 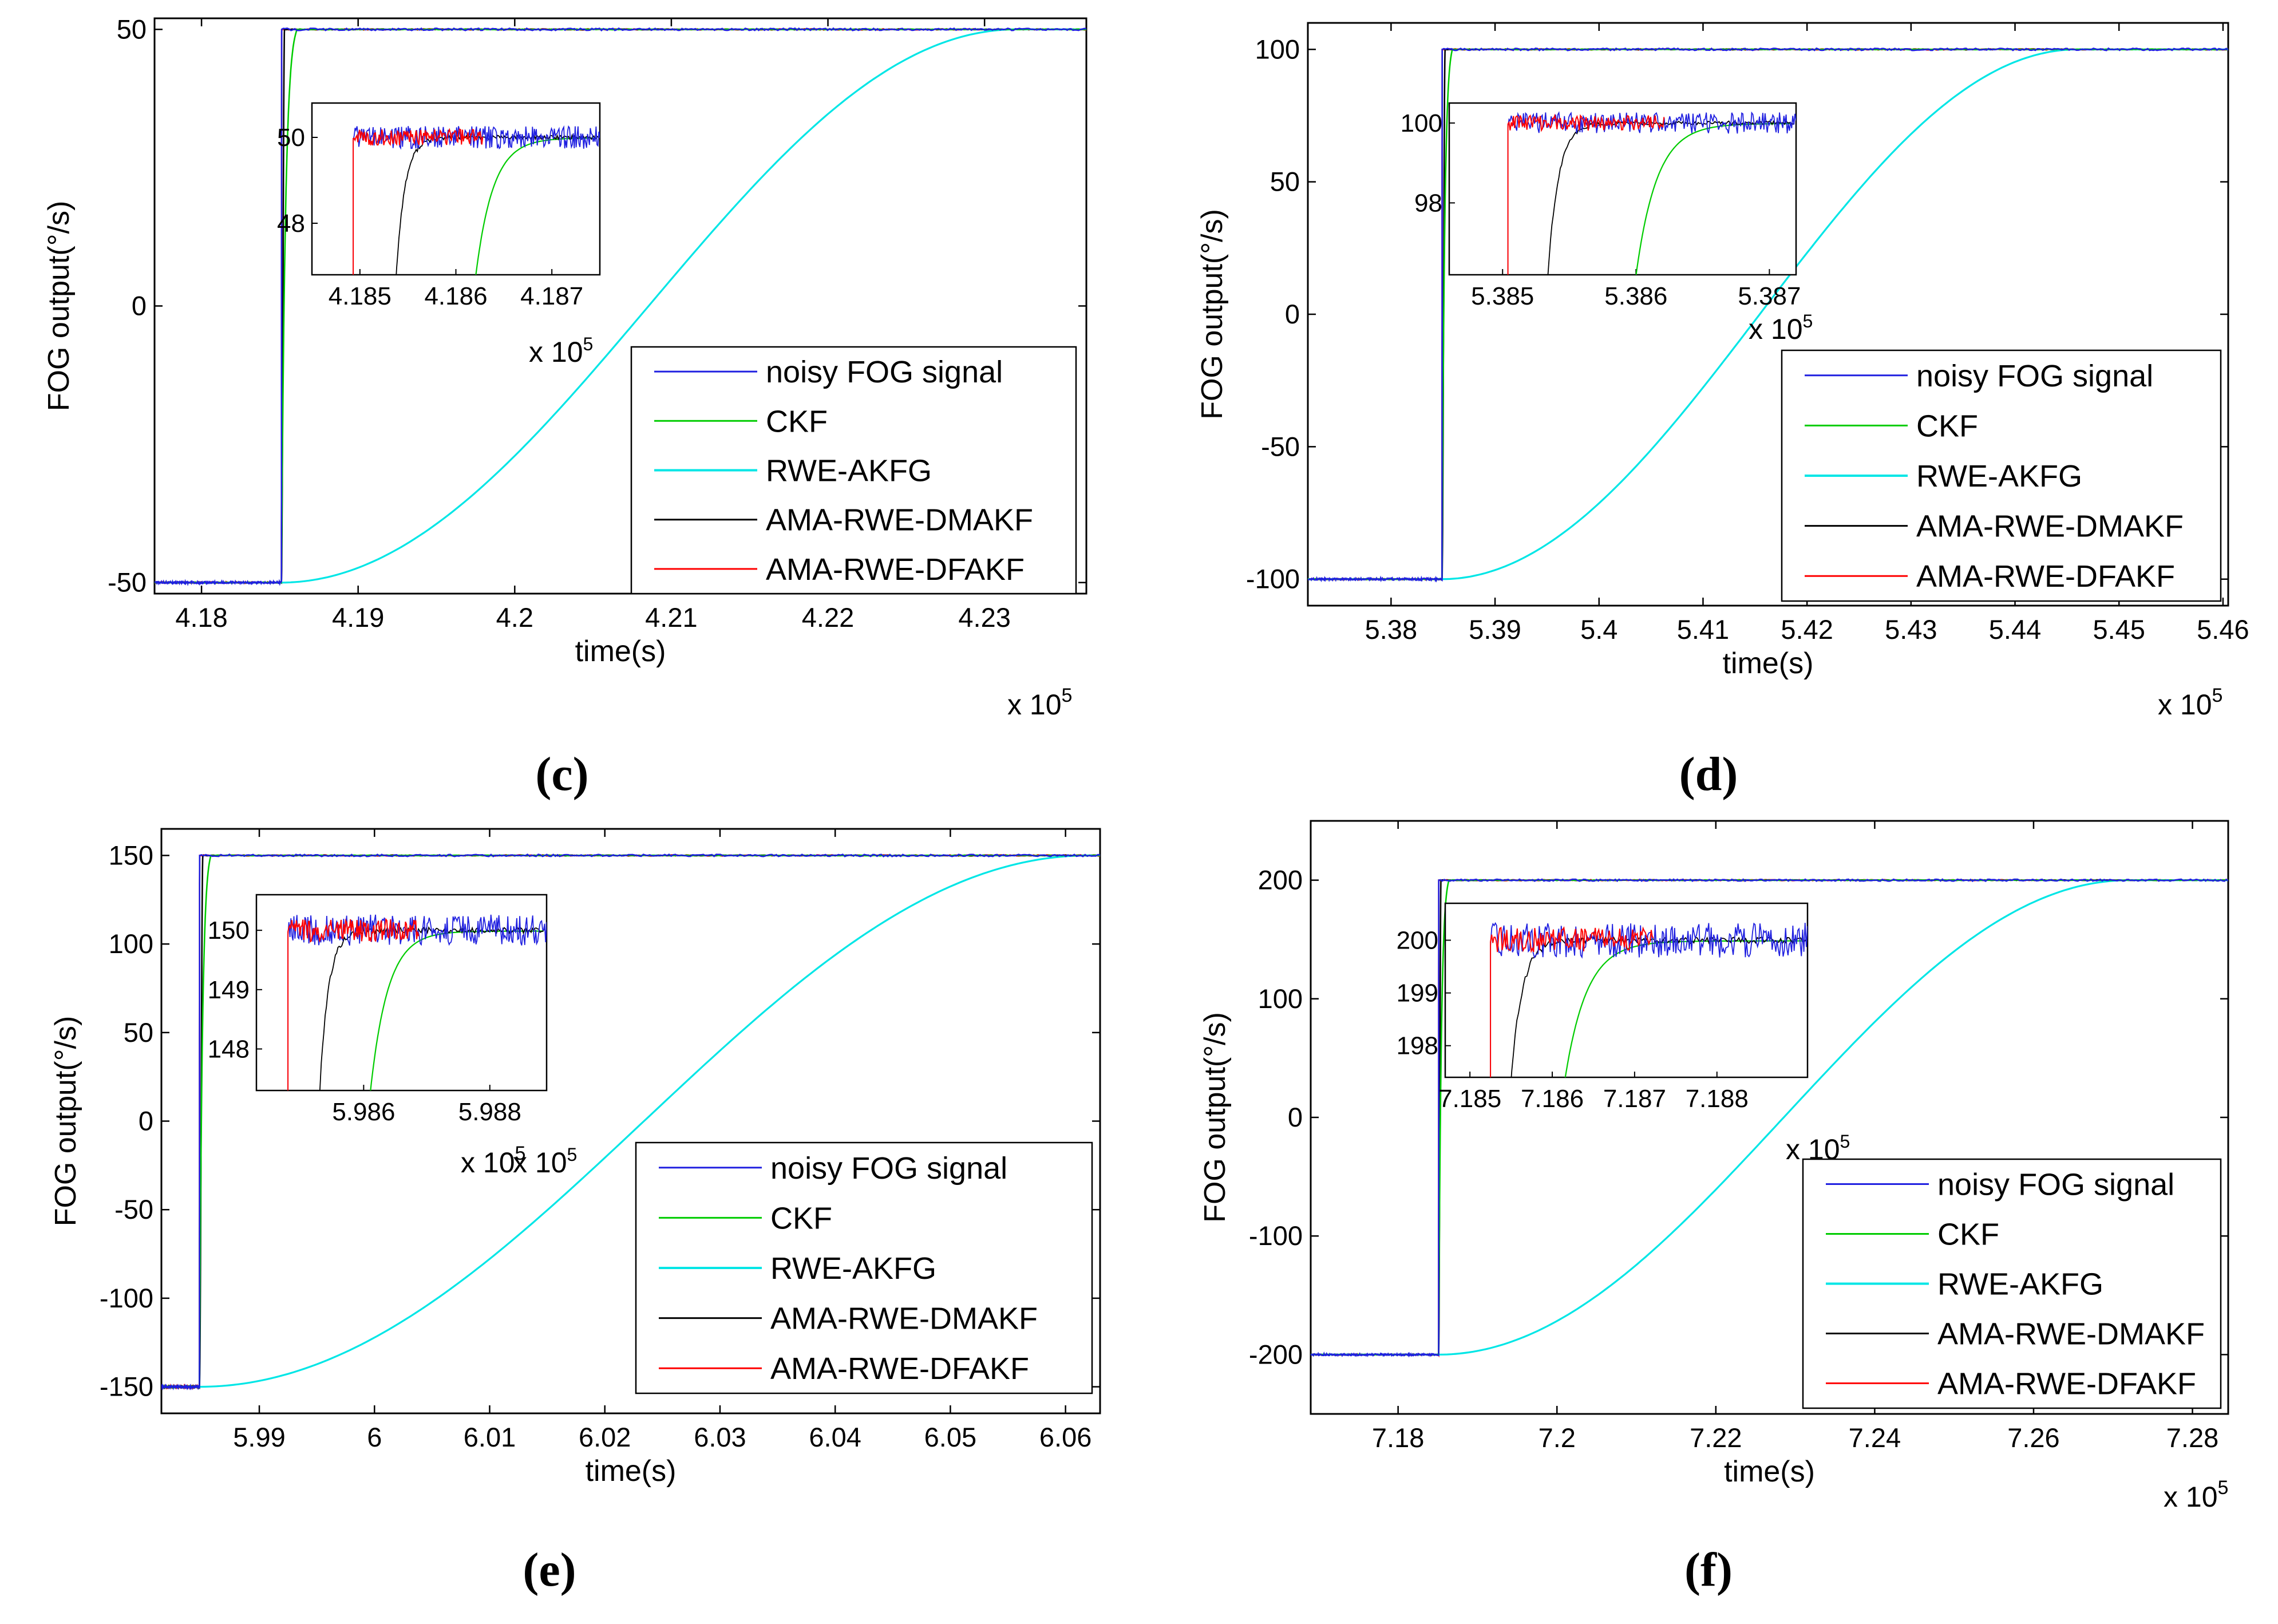 I want to click on inset-y-tick-label: 100, so click(x=1421, y=123).